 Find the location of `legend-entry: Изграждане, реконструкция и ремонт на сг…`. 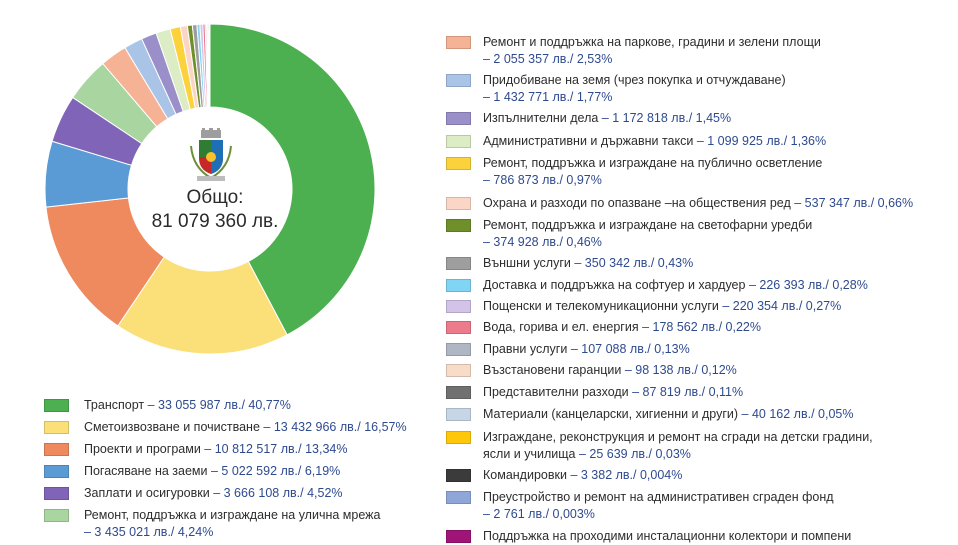

legend-entry: Изграждане, реконструкция и ремонт на сг… is located at coordinates (678, 446).